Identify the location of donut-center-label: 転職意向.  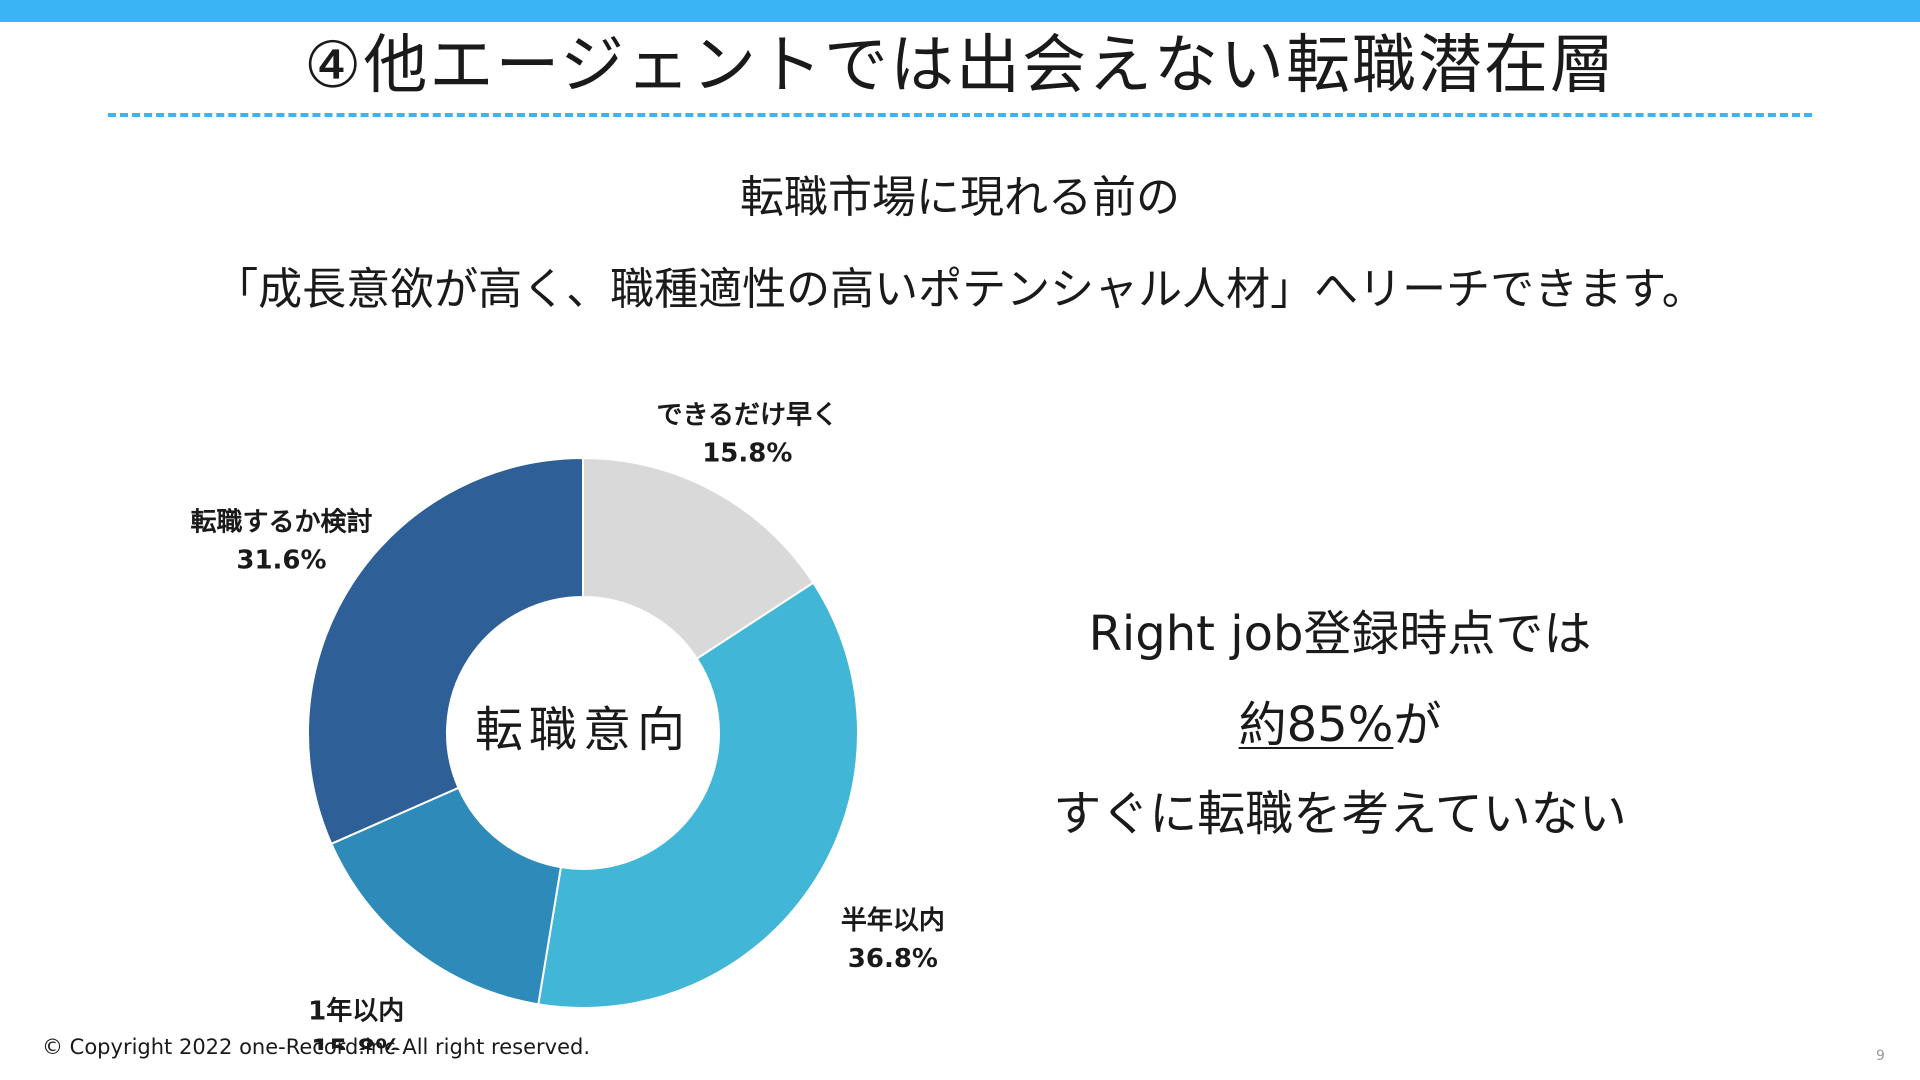
(583, 730).